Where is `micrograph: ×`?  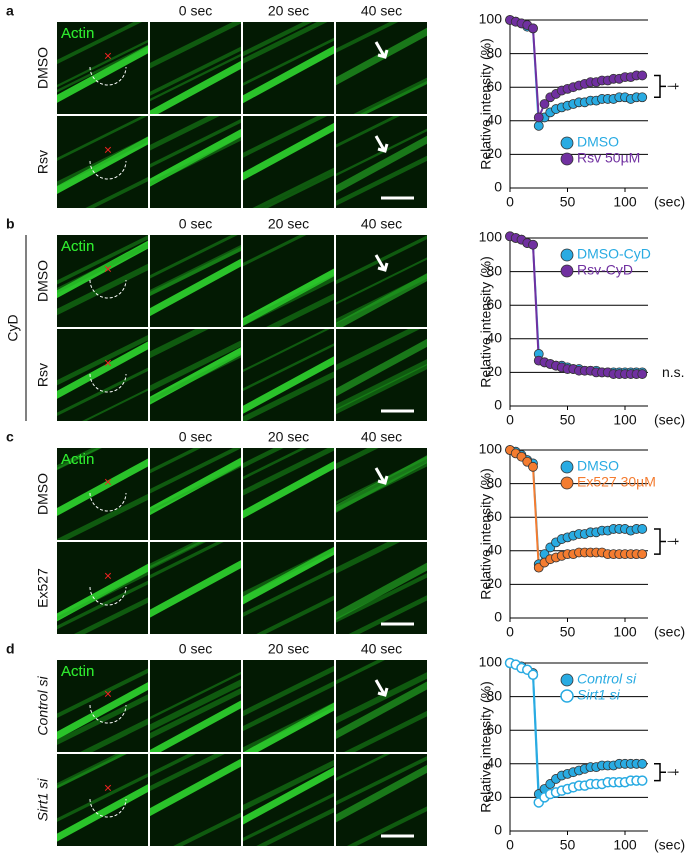
micrograph: × is located at coordinates (102, 281).